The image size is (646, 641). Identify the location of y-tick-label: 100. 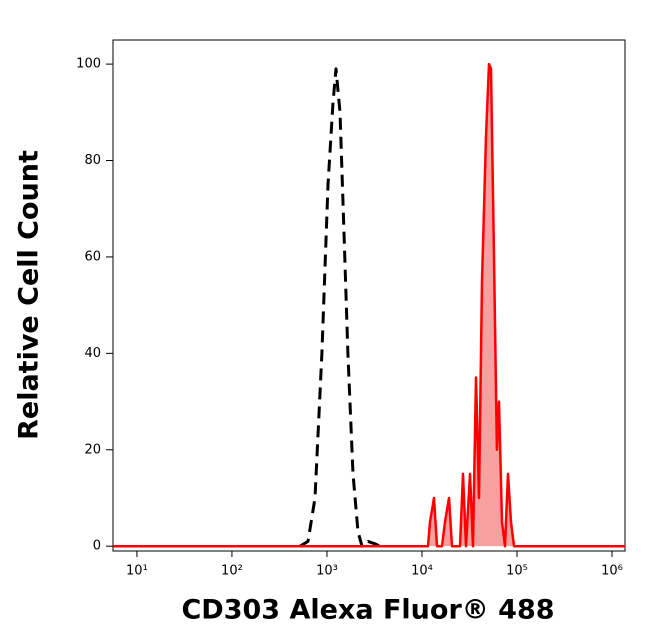
(88, 64).